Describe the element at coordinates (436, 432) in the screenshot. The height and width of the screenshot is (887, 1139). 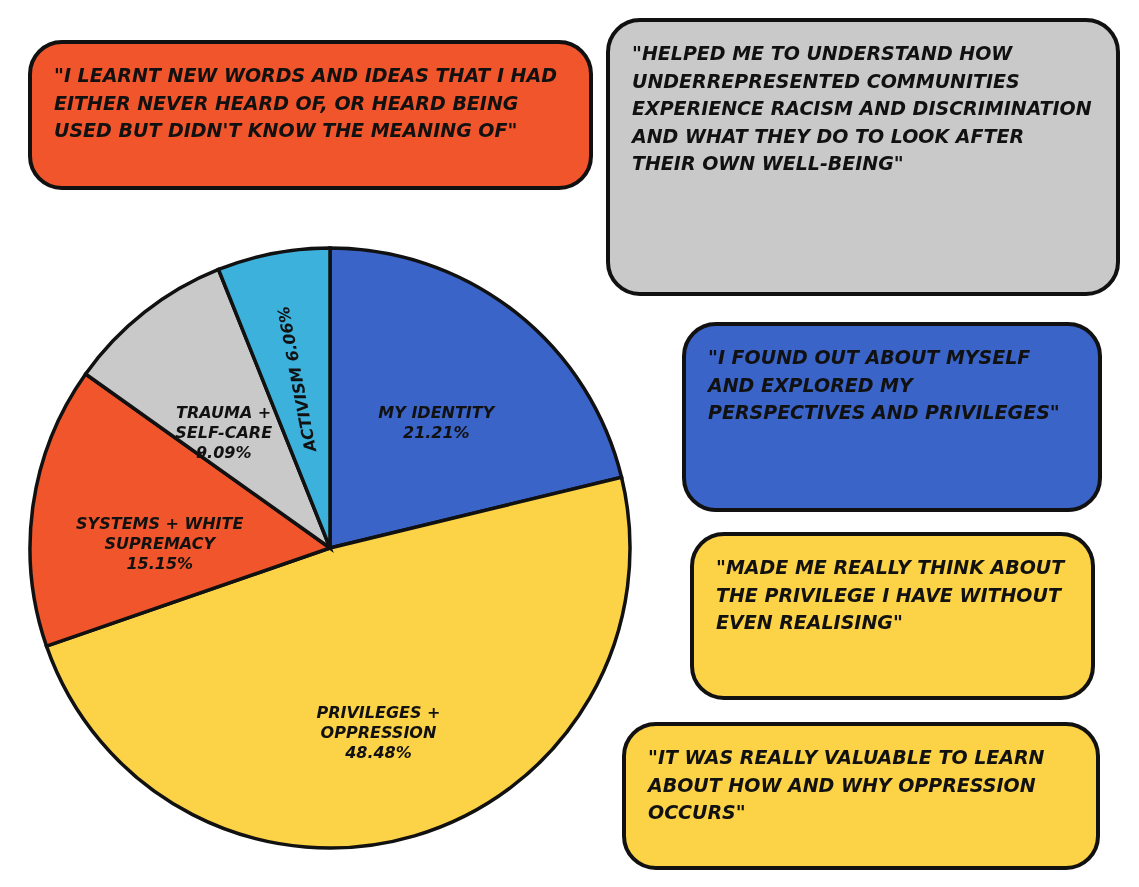
I see `data-label: 21.21%` at that location.